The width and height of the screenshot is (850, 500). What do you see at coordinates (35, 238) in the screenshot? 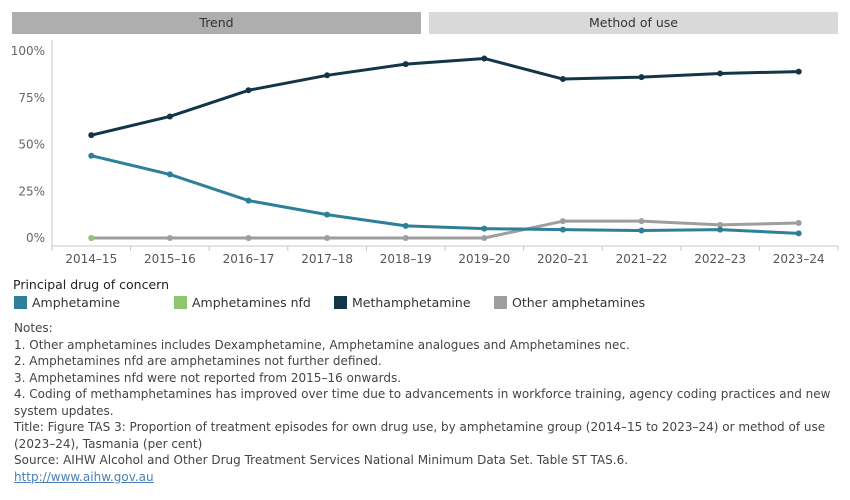
I see `y-tick-label: 0%` at bounding box center [35, 238].